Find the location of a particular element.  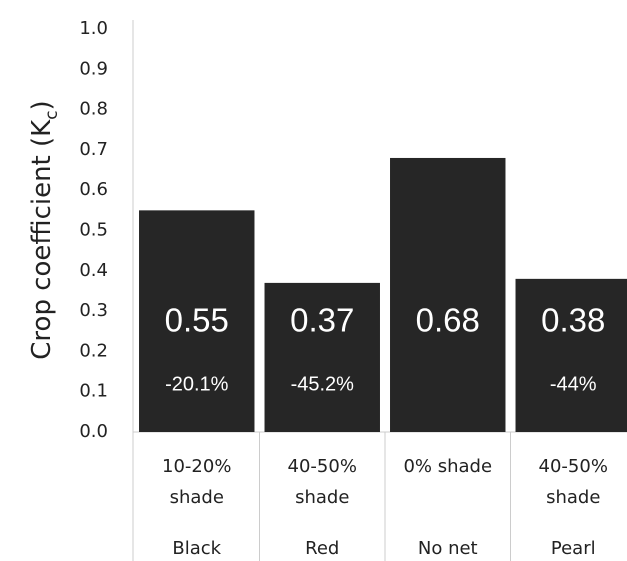

y-tick-label: 0.4 is located at coordinates (93, 270).